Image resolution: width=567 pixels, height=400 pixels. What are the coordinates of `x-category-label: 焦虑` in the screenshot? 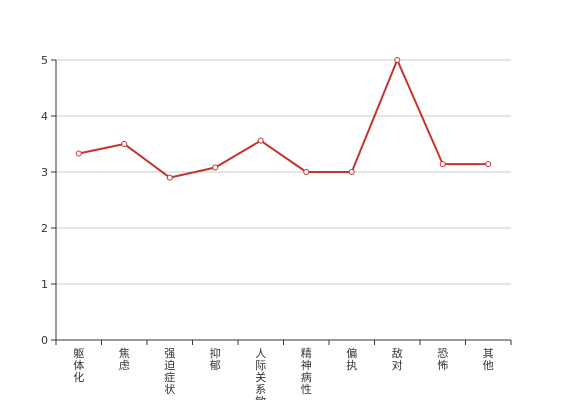 It's located at (124, 359).